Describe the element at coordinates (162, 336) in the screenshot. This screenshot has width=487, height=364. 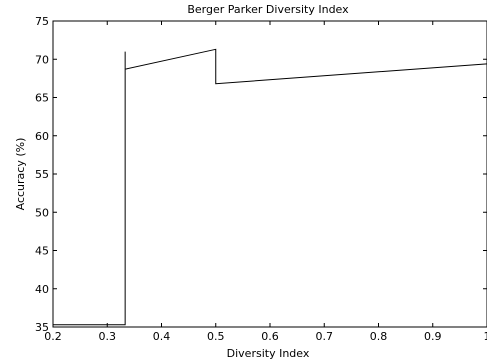
I see `x-tick-label: 0.4` at that location.